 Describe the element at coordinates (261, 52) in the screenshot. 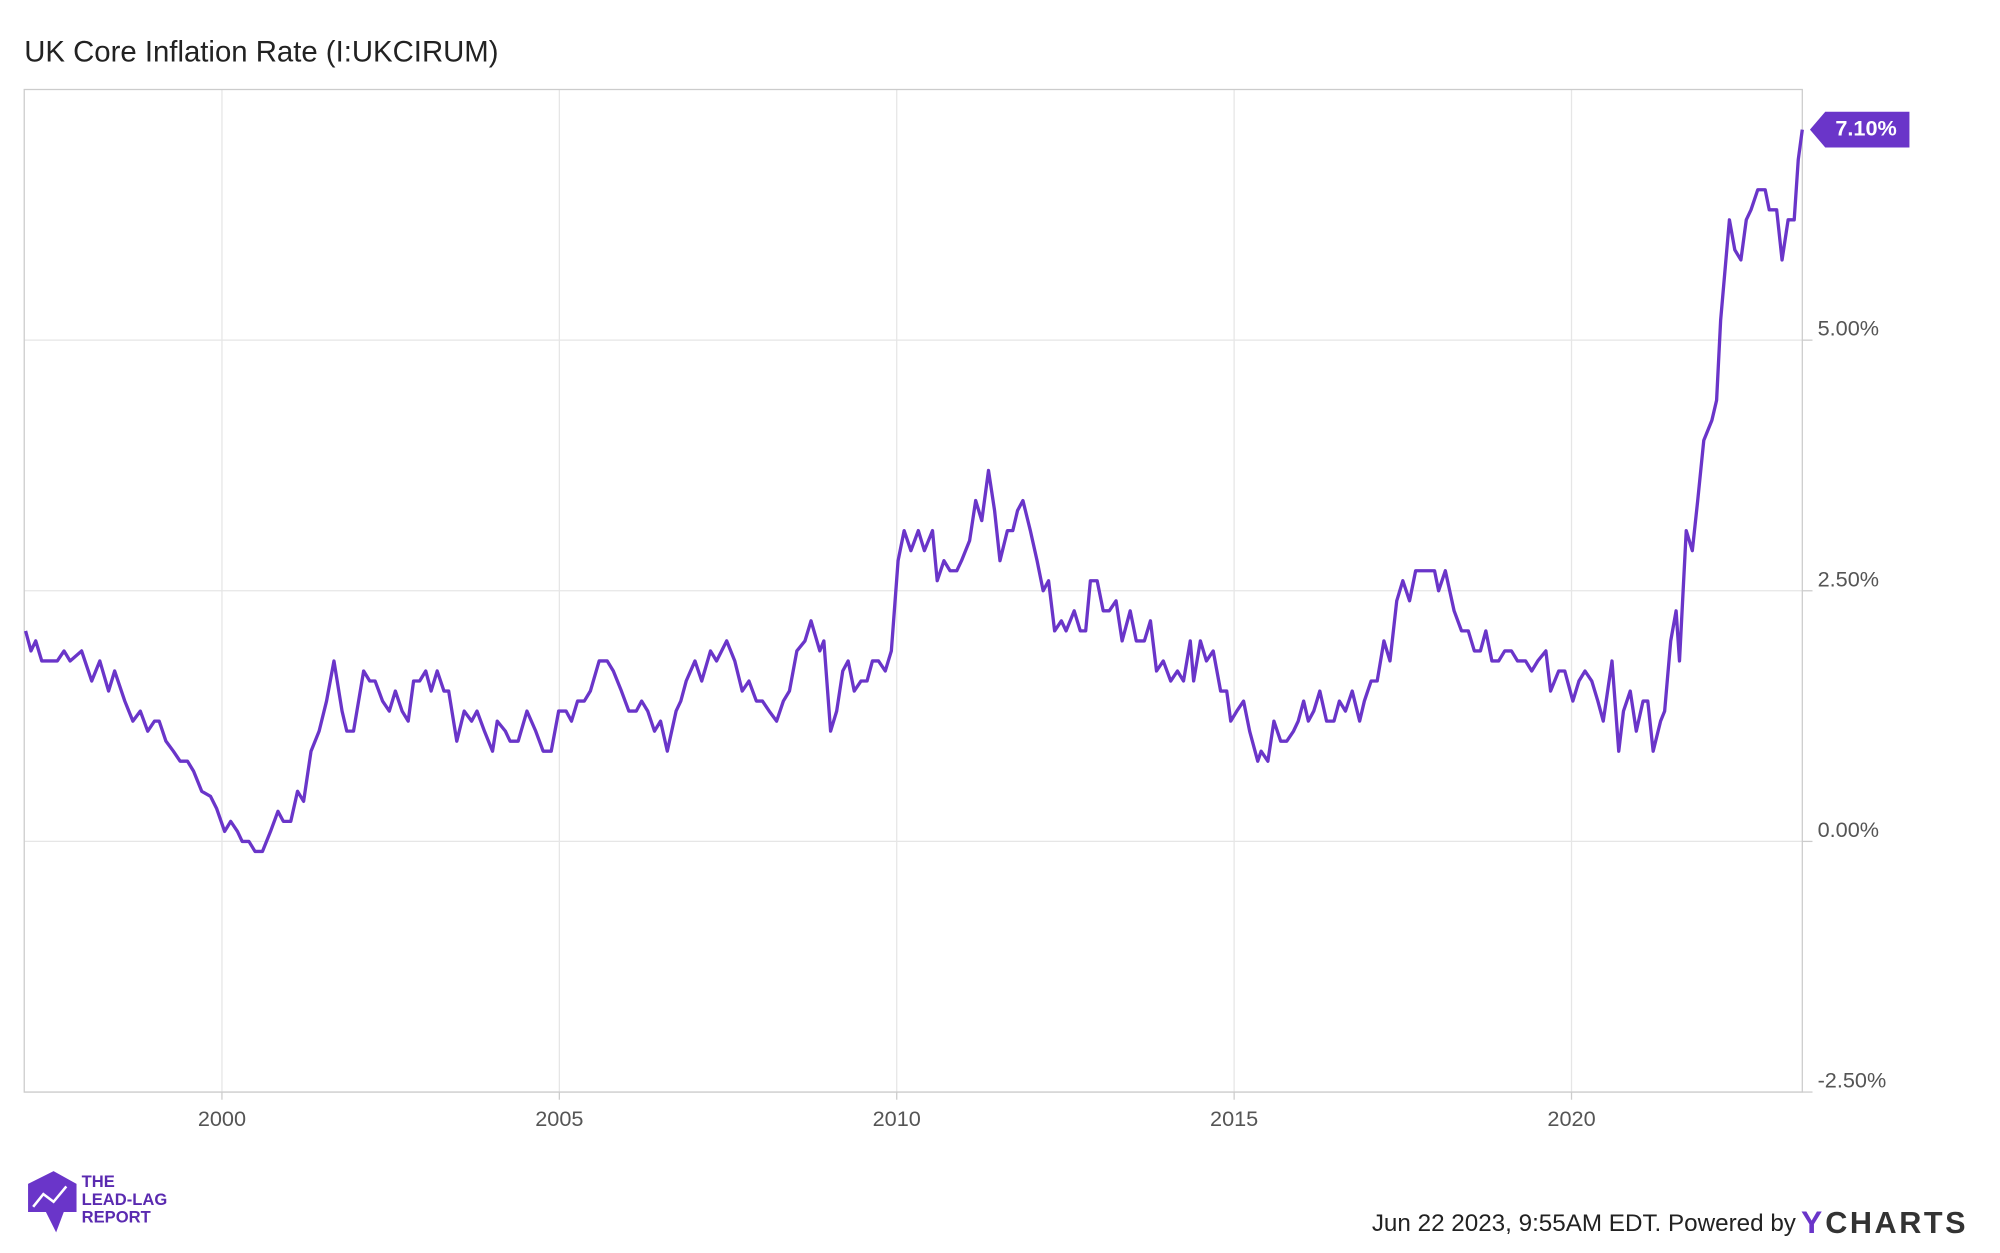

I see `chart-title: UK Core Inflation Rate (I:UKCIRUM)` at that location.